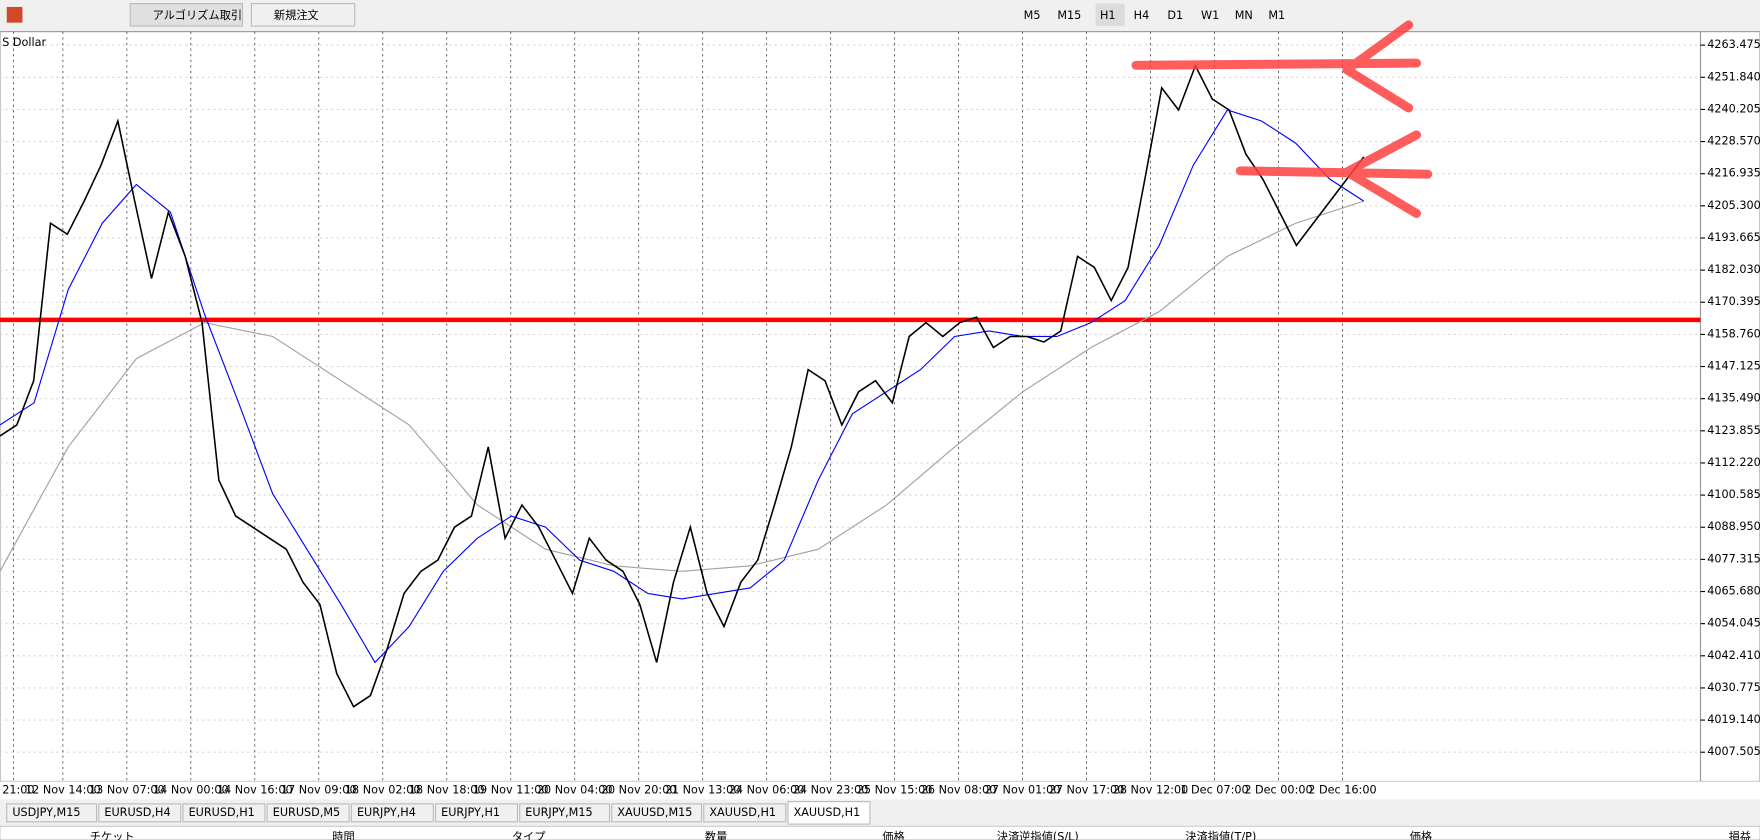  What do you see at coordinates (1220, 835) in the screenshot?
I see `table-header-cell: 決済指値(T/P)` at bounding box center [1220, 835].